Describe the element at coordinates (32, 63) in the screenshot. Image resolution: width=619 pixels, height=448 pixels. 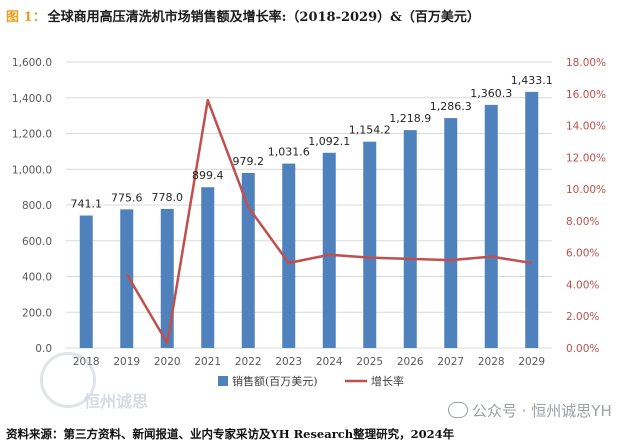
I see `y-left-tick-label: 1,600.0` at that location.